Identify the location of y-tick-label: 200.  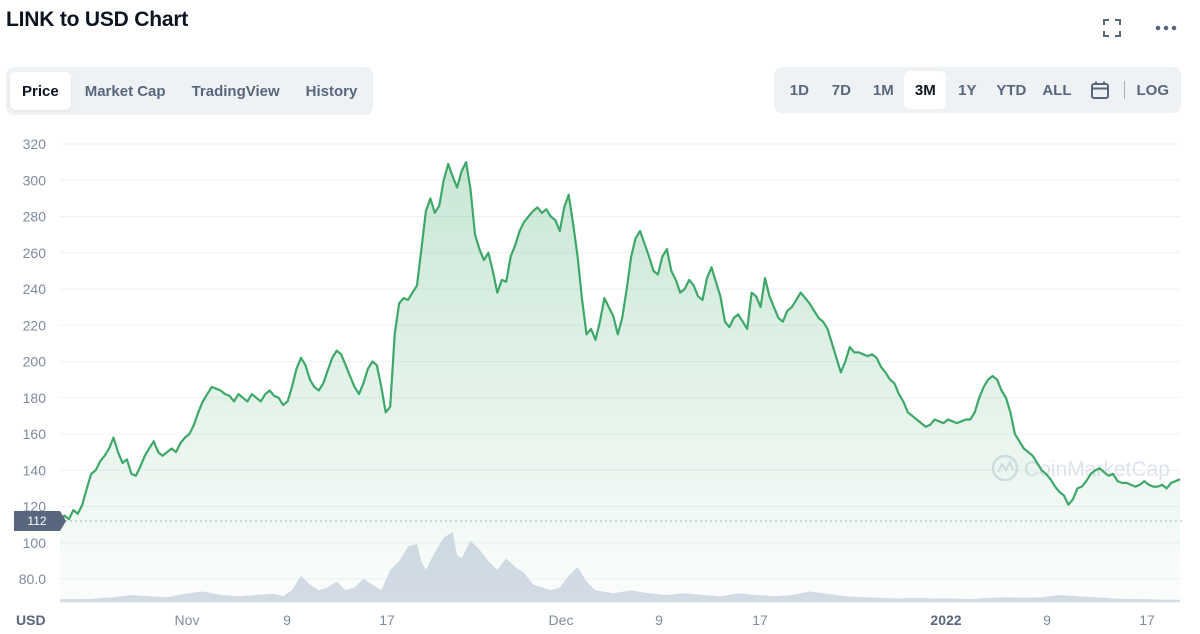
(35, 362).